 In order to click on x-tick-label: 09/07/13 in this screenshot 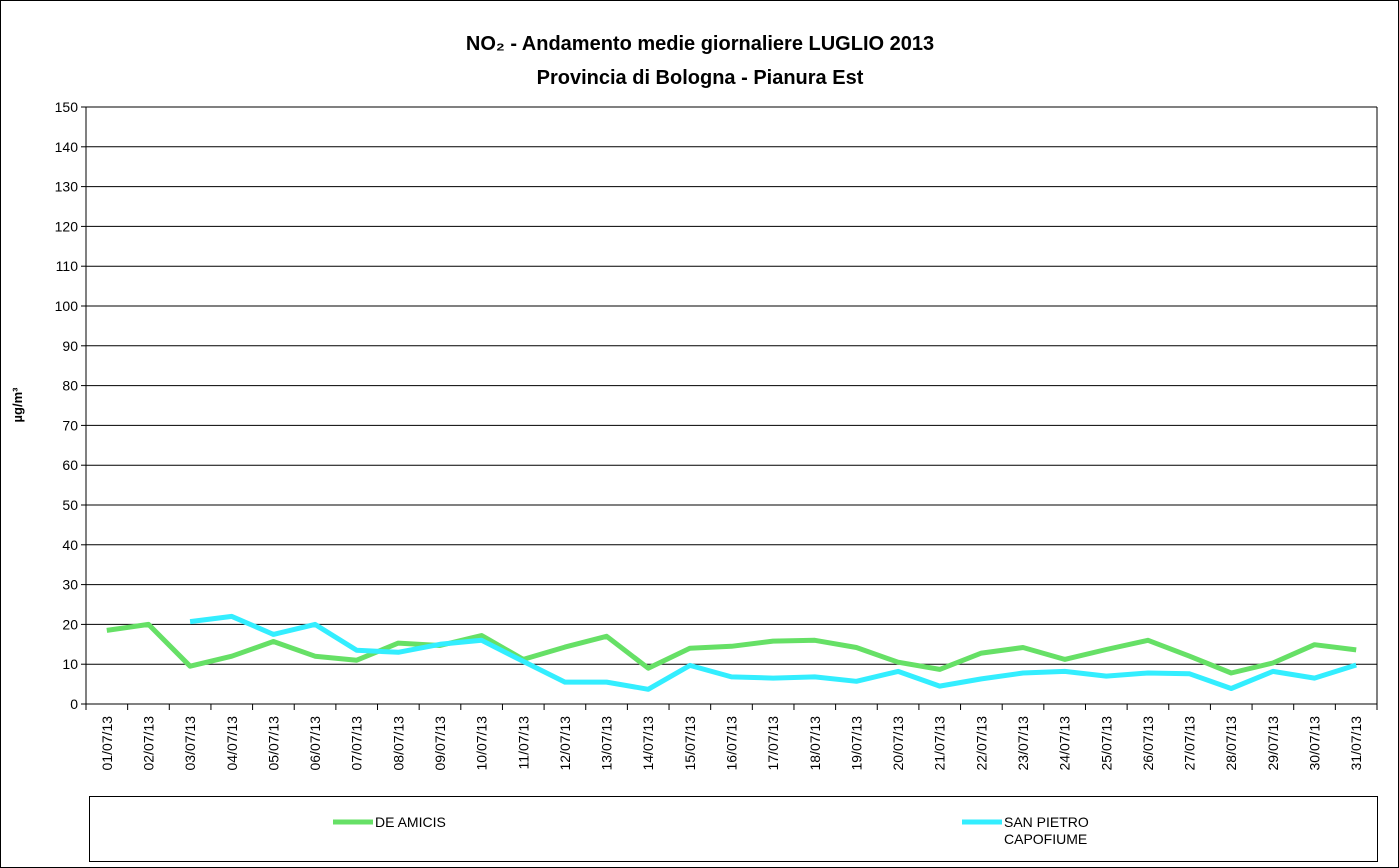, I will do `click(440, 743)`.